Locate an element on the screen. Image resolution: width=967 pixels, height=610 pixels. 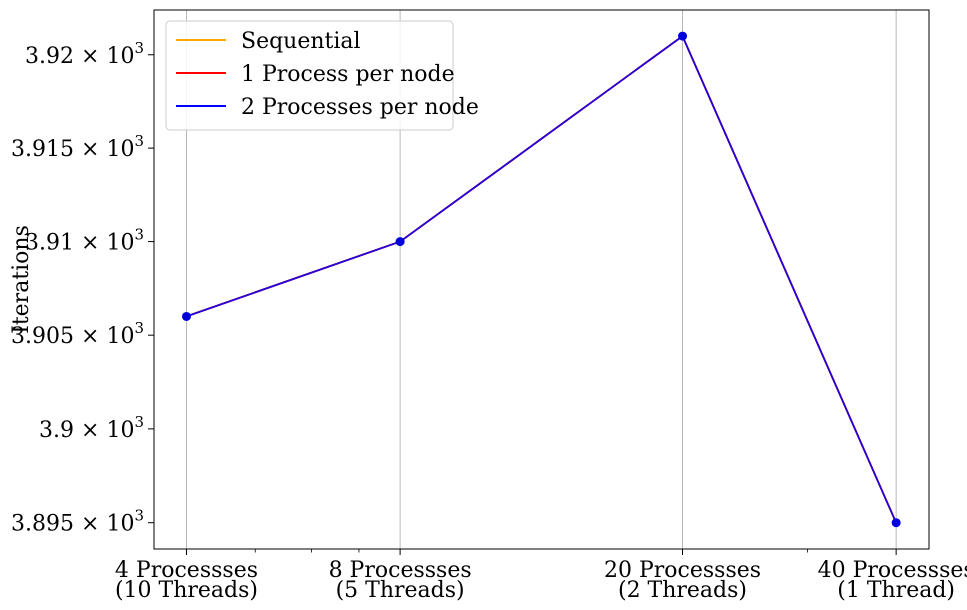
y-tick-label: 3.91 × 103 is located at coordinates (84, 241).